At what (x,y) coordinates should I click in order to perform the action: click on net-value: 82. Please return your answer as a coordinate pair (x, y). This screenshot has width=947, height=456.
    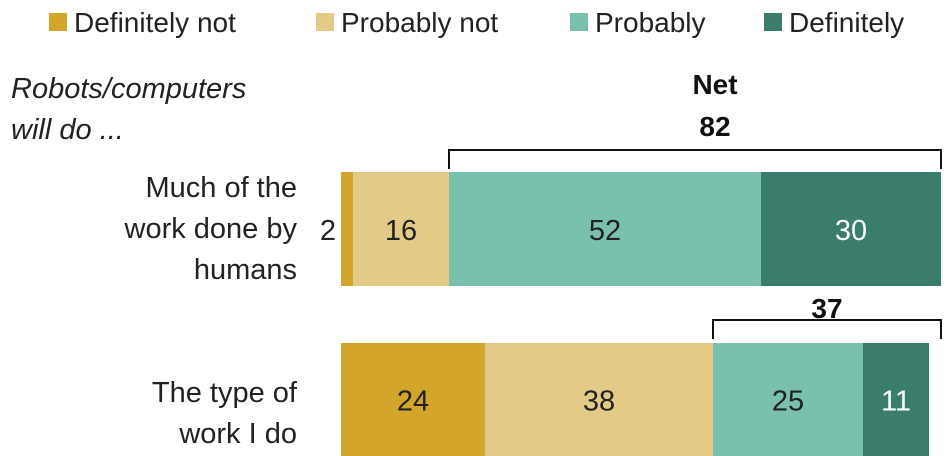
    Looking at the image, I should click on (714, 126).